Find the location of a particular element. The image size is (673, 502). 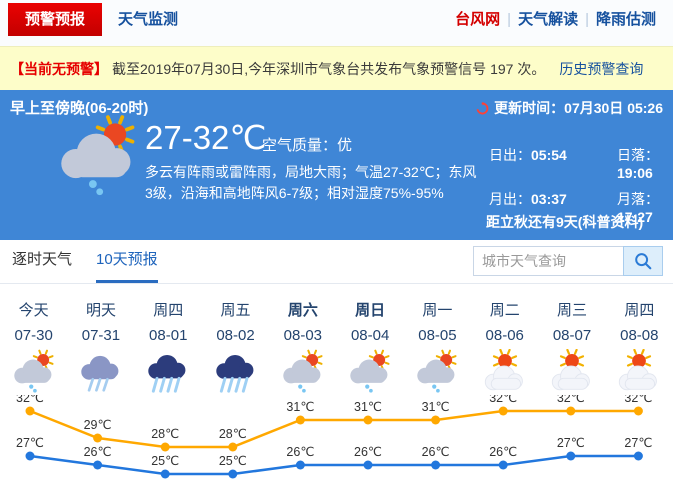

search-input is located at coordinates (548, 261).